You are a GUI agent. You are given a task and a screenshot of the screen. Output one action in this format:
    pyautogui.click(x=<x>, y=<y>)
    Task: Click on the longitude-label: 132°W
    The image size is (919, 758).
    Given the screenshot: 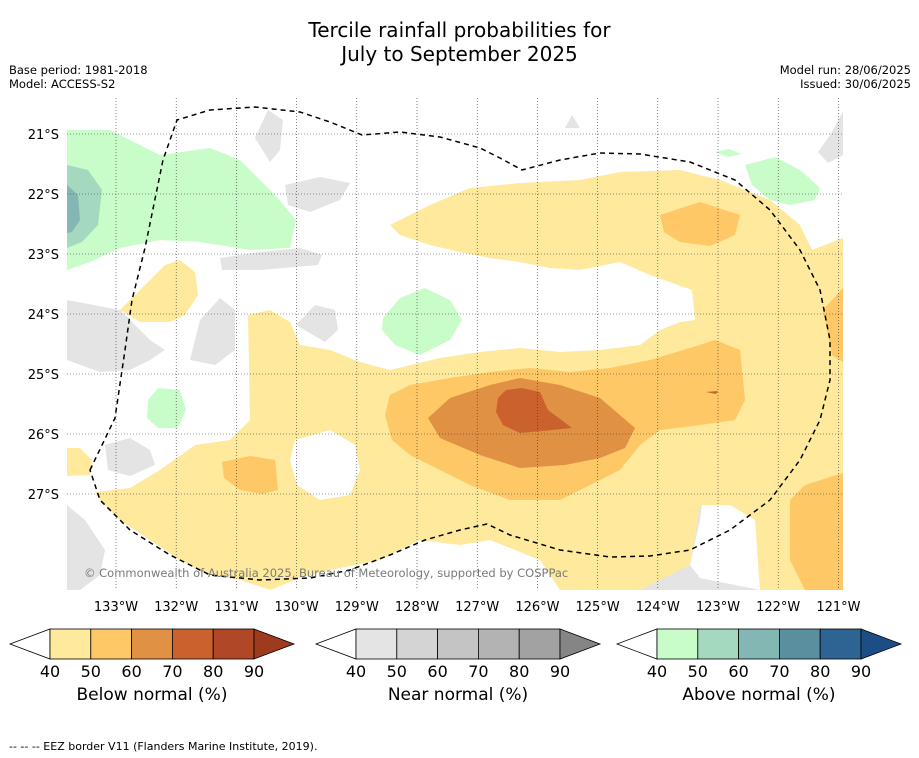 What is the action you would take?
    pyautogui.click(x=176, y=607)
    